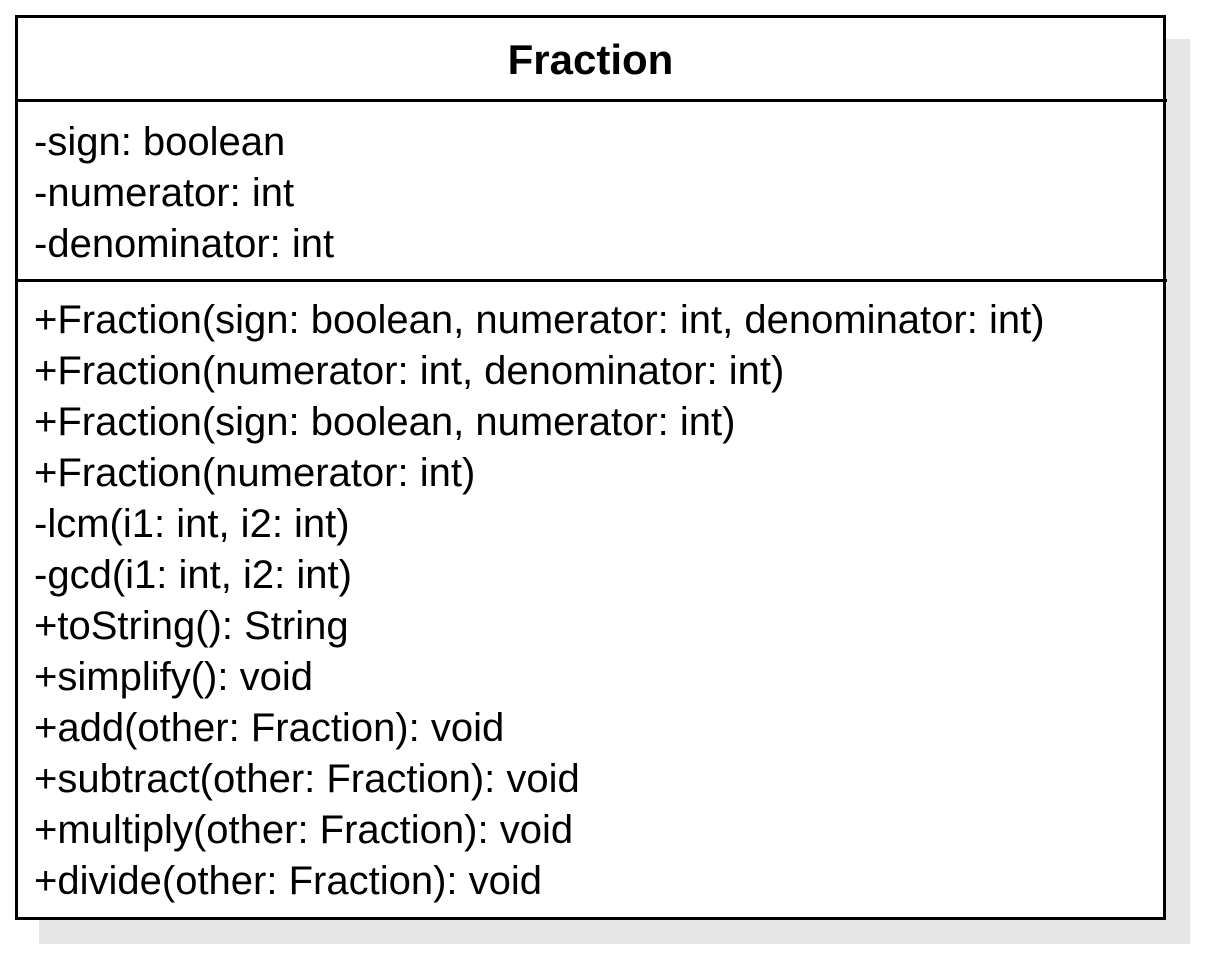 The width and height of the screenshot is (1216, 966). I want to click on class-name: Fraction, so click(590, 59).